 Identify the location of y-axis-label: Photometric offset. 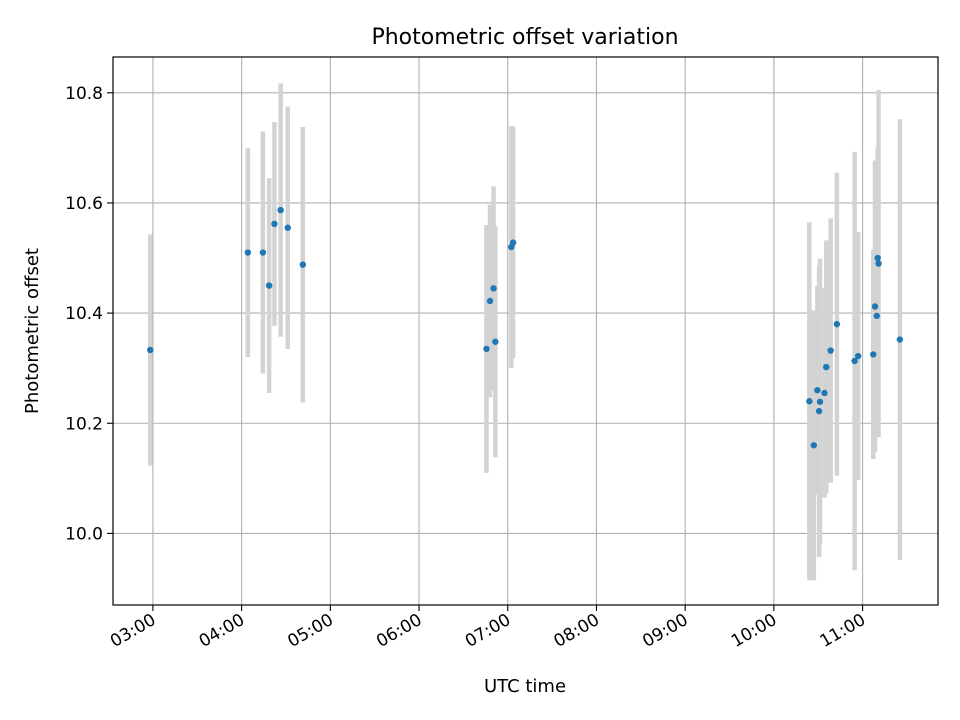
(32, 331).